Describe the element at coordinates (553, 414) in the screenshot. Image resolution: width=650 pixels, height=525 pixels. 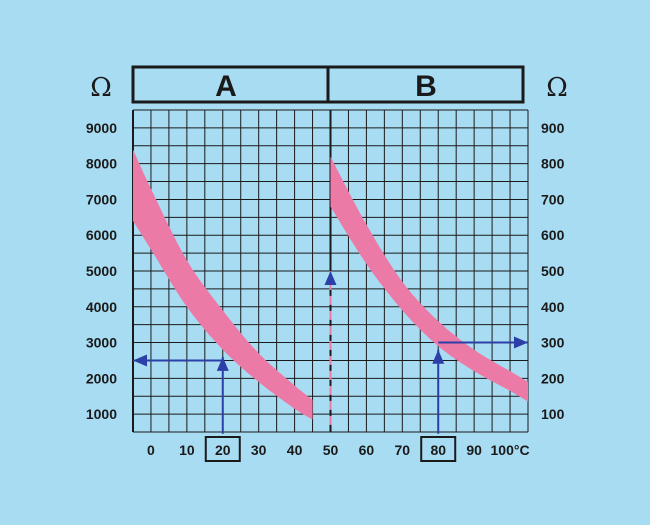
I see `y-tick-label-right: 100` at that location.